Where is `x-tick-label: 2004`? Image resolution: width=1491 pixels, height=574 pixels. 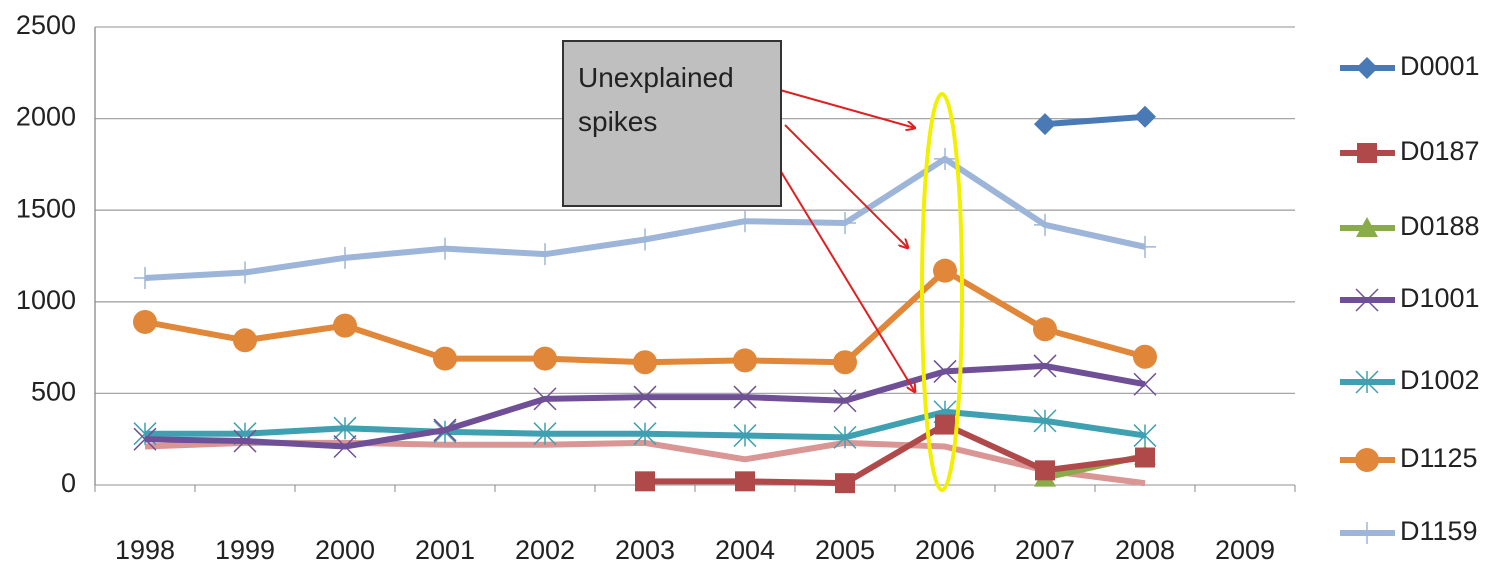 x-tick-label: 2004 is located at coordinates (745, 550).